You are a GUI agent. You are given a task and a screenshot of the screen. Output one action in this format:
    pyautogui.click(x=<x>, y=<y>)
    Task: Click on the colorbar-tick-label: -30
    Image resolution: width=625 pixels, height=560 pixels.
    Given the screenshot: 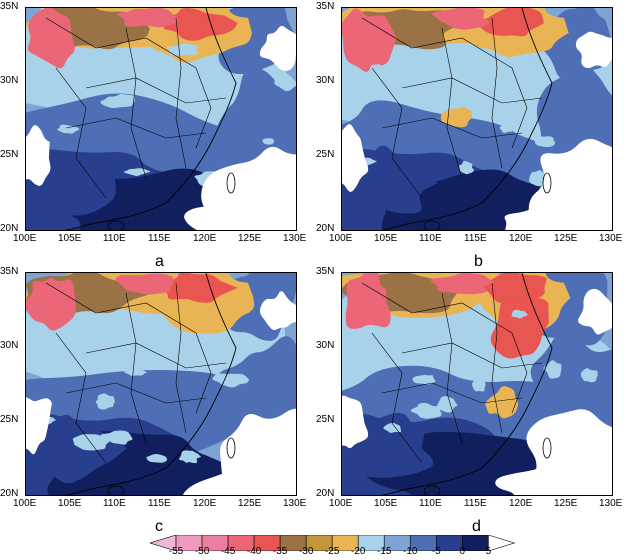 What is the action you would take?
    pyautogui.click(x=306, y=551)
    